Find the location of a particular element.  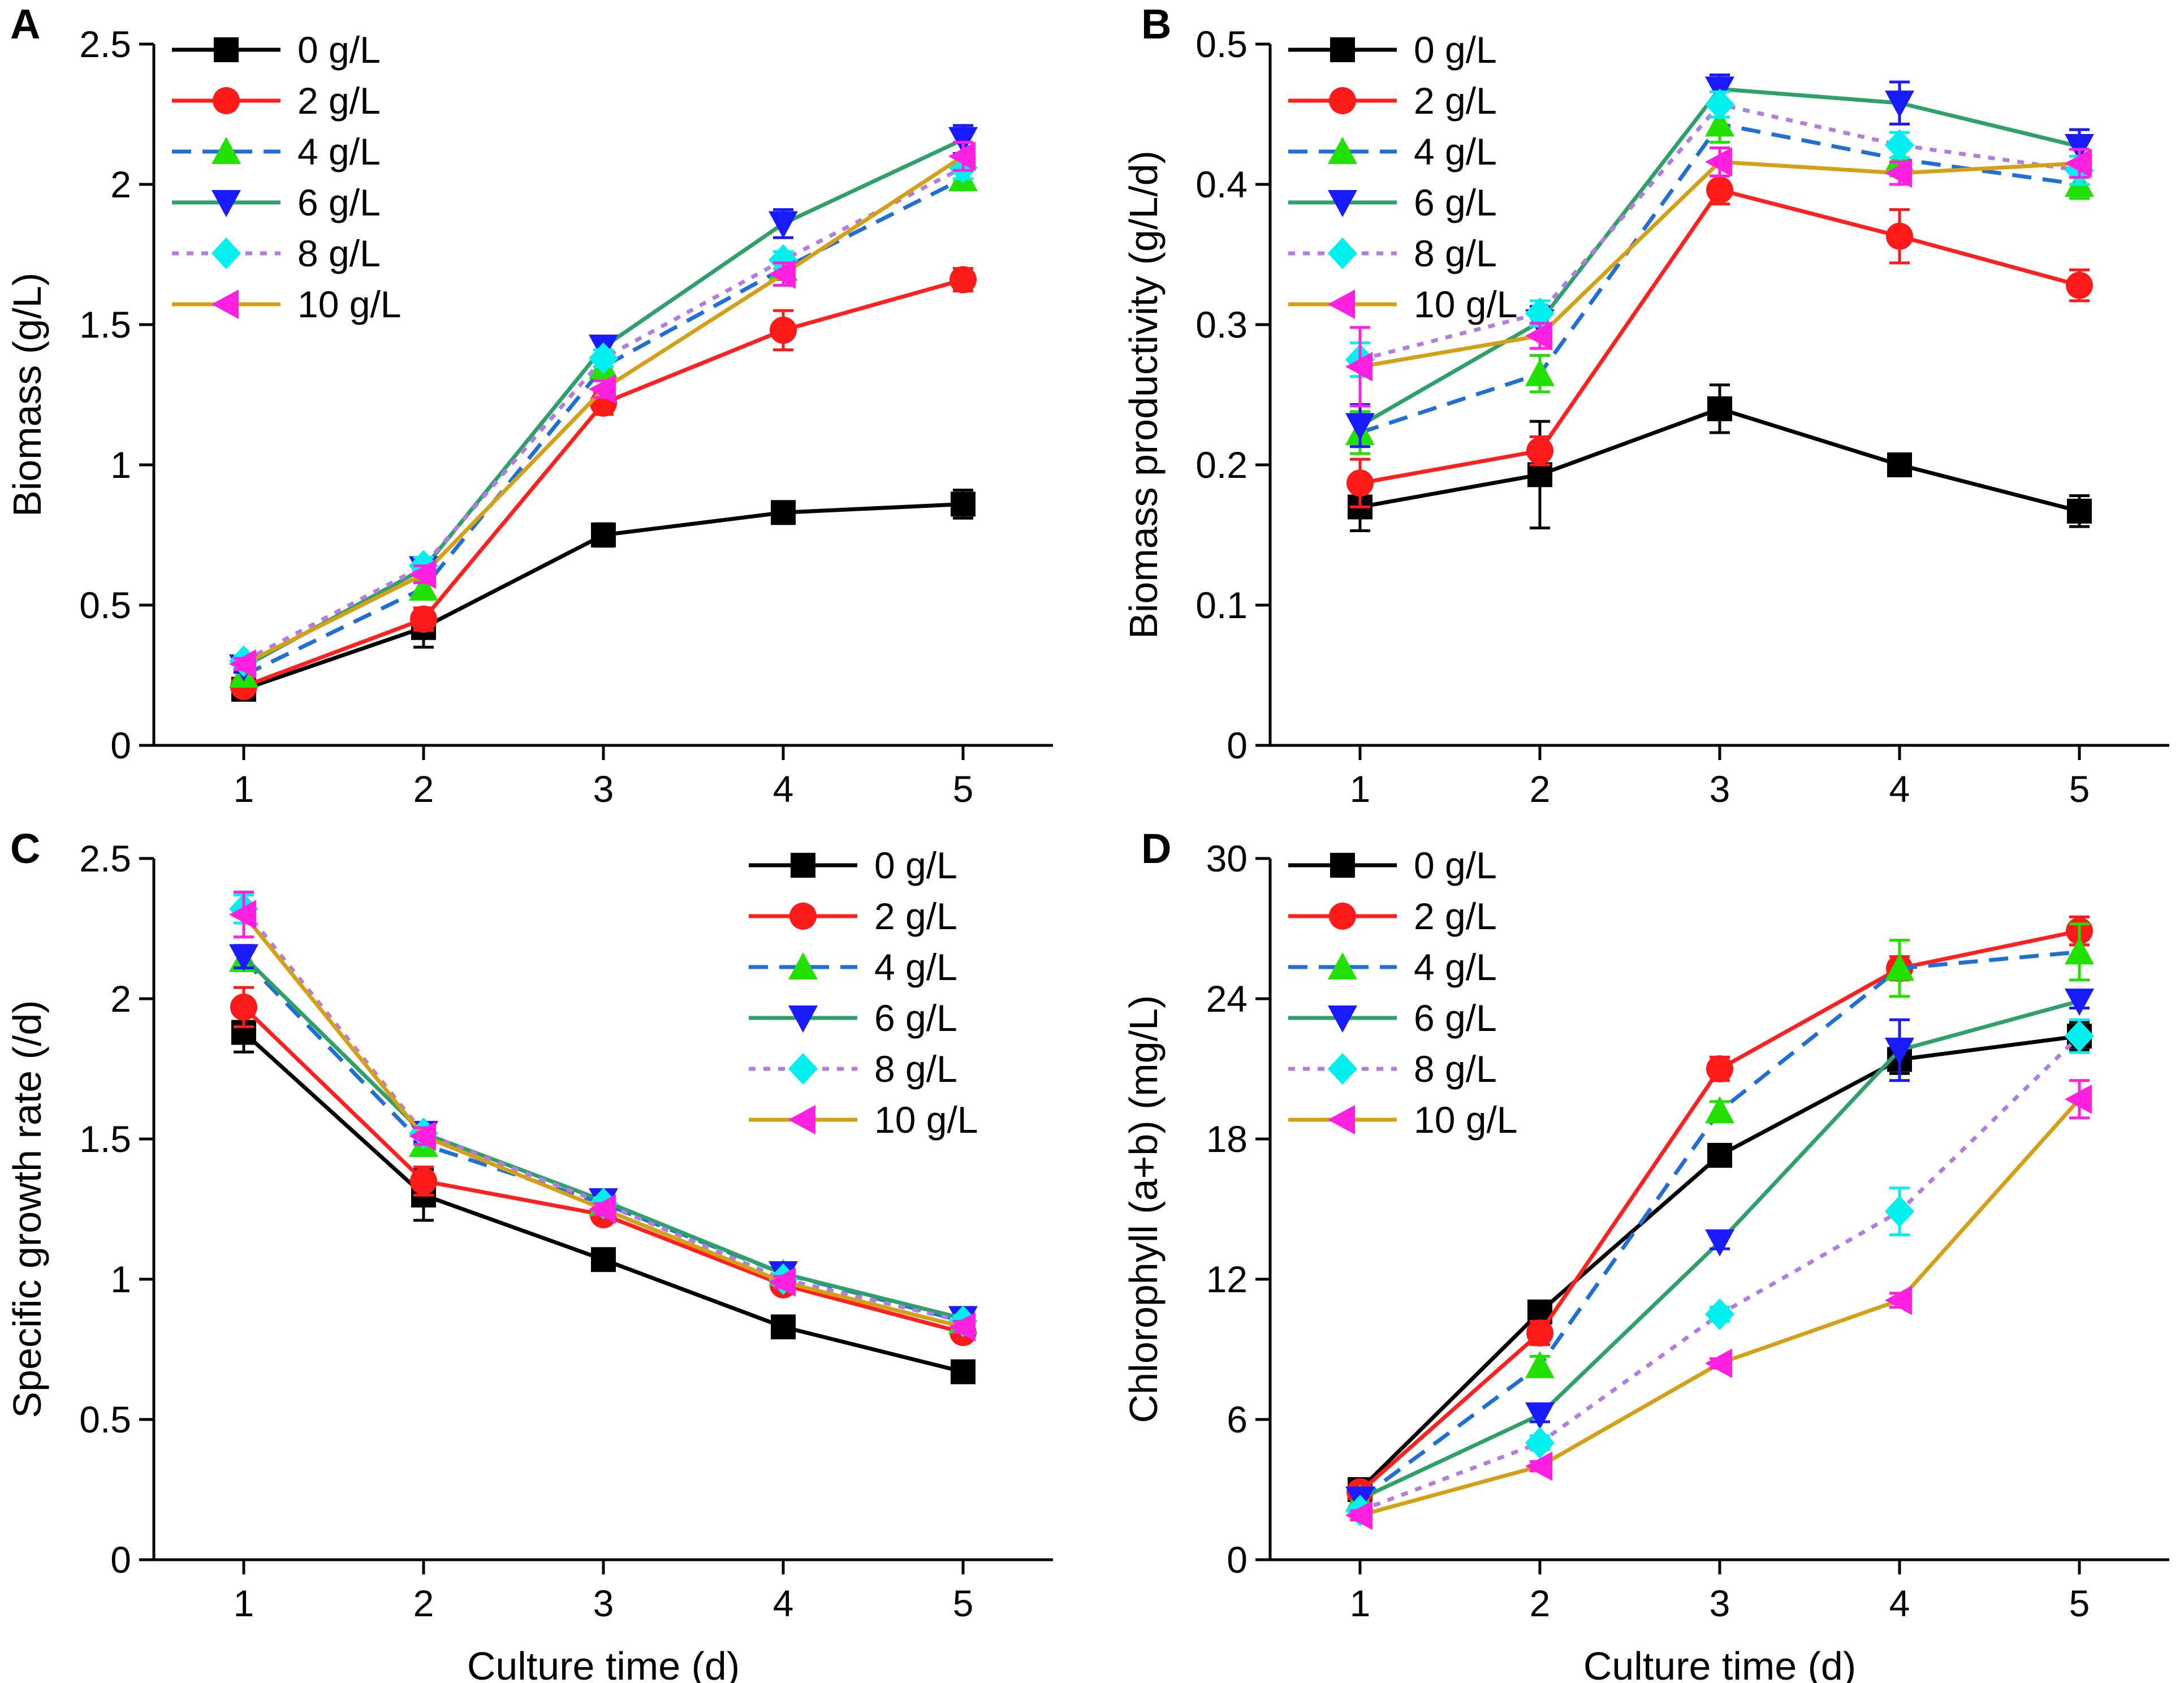

y-tick-label: 0.2 is located at coordinates (1221, 465).